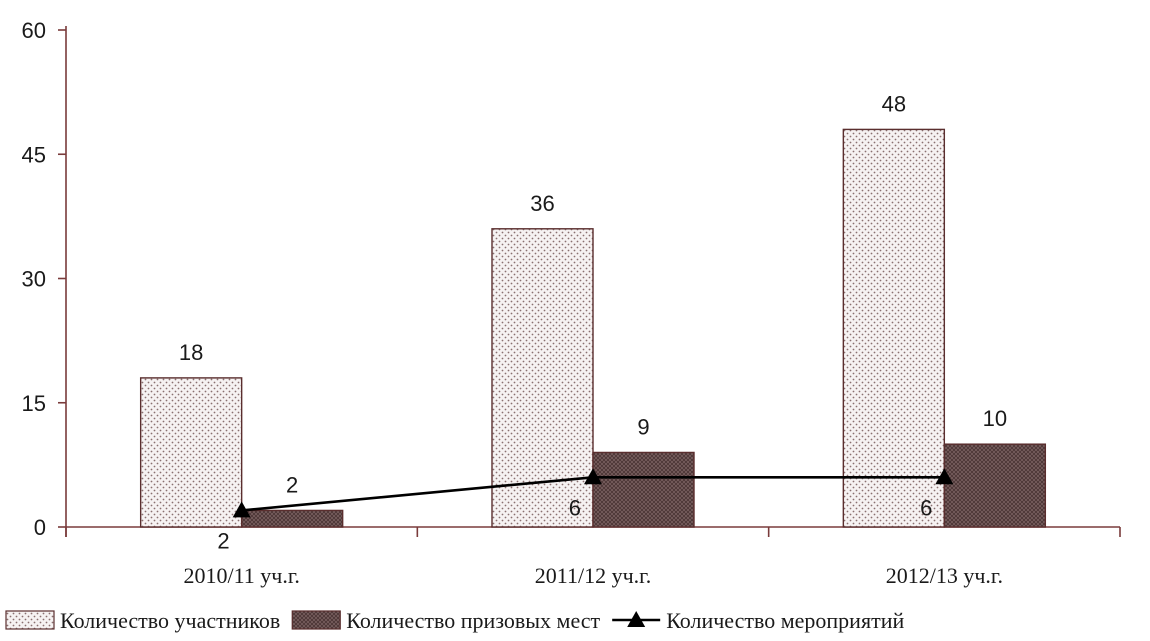 This screenshot has width=1150, height=641. Describe the element at coordinates (241, 575) in the screenshot. I see `x-tick-label: 2010/11 уч.г.` at that location.